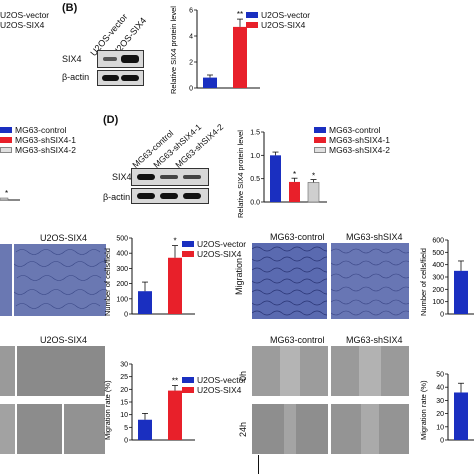 Image resolution: width=474 pixels, height=474 pixels. I want to click on micrograph-texture, so click(371, 282).